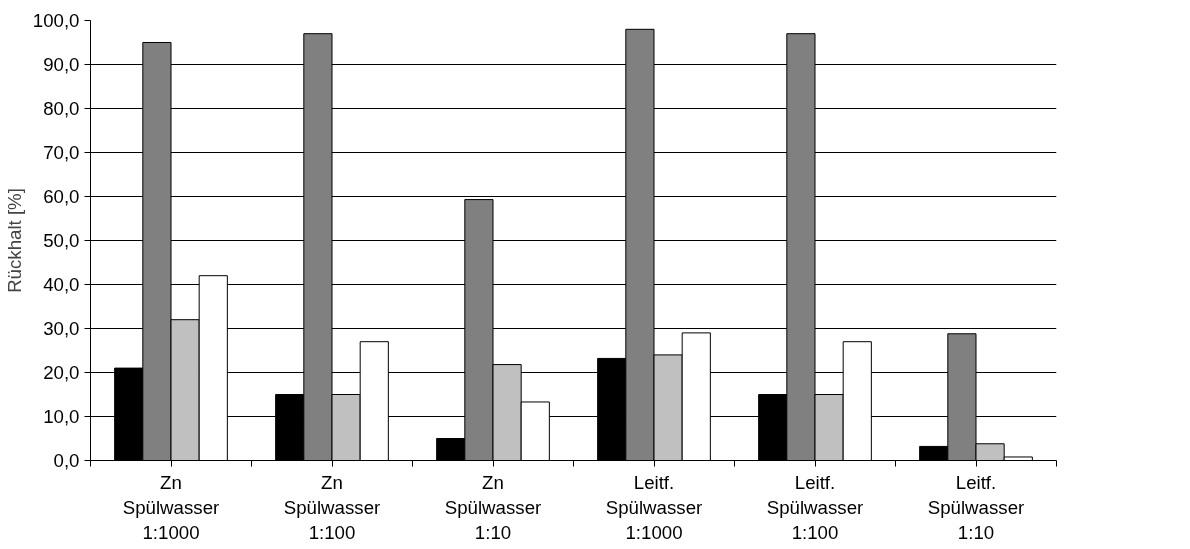 Image resolution: width=1190 pixels, height=549 pixels. What do you see at coordinates (61, 416) in the screenshot?
I see `y-tick-label: 10,0` at bounding box center [61, 416].